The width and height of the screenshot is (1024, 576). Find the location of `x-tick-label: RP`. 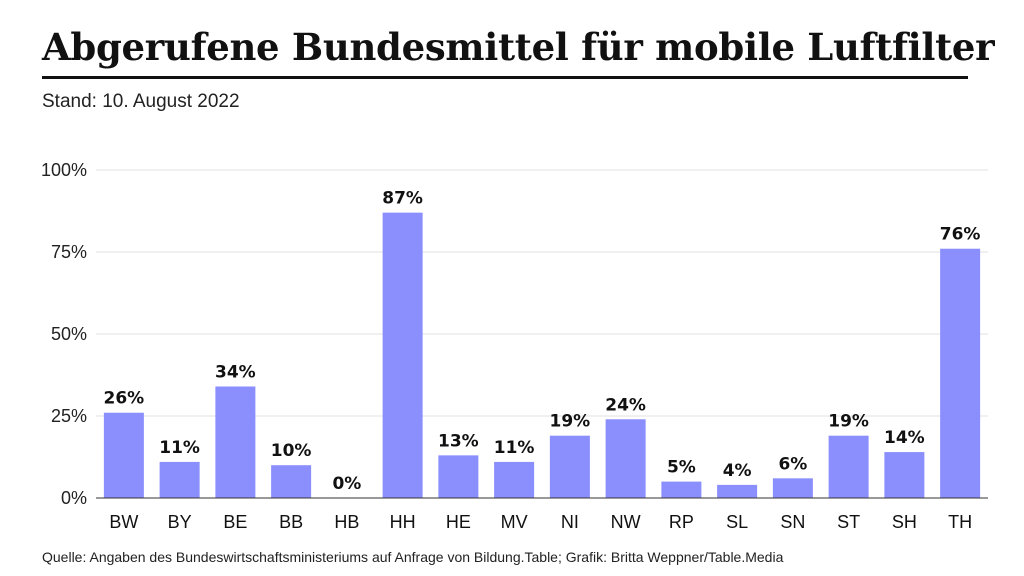

x-tick-label: RP is located at coordinates (681, 522).